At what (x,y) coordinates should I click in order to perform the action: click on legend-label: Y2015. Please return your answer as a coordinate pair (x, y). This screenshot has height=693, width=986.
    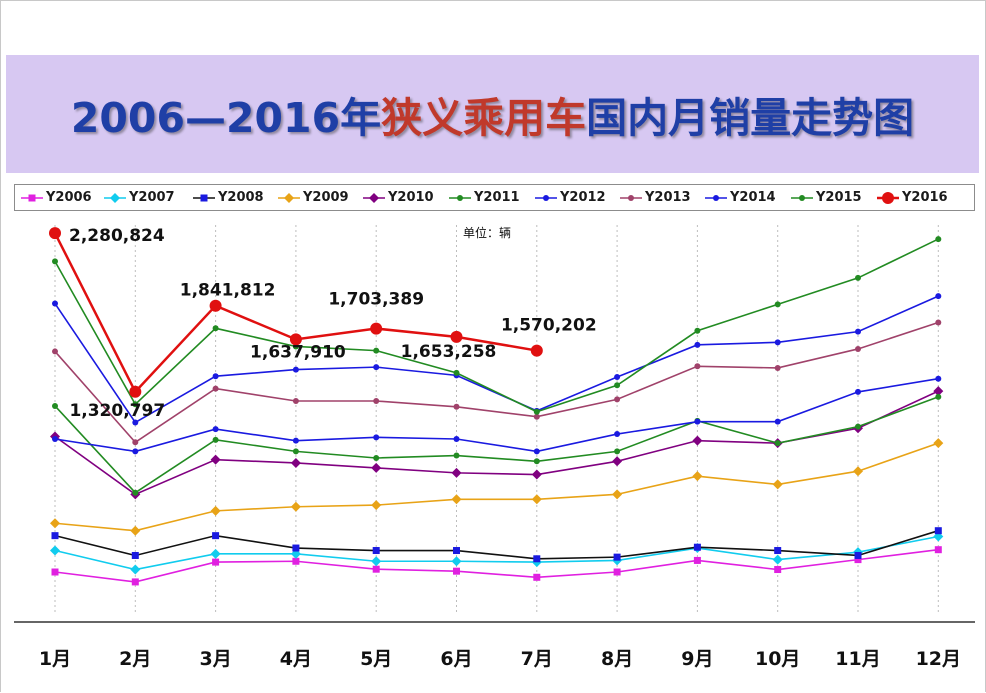
    Looking at the image, I should click on (839, 197).